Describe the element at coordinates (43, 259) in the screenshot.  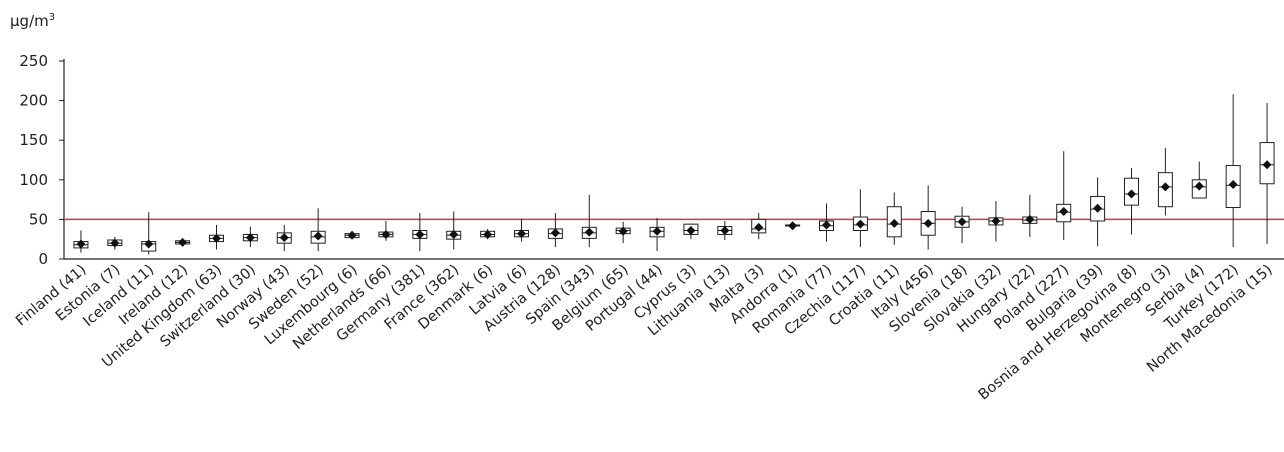
I see `y-tick-label: 0` at that location.